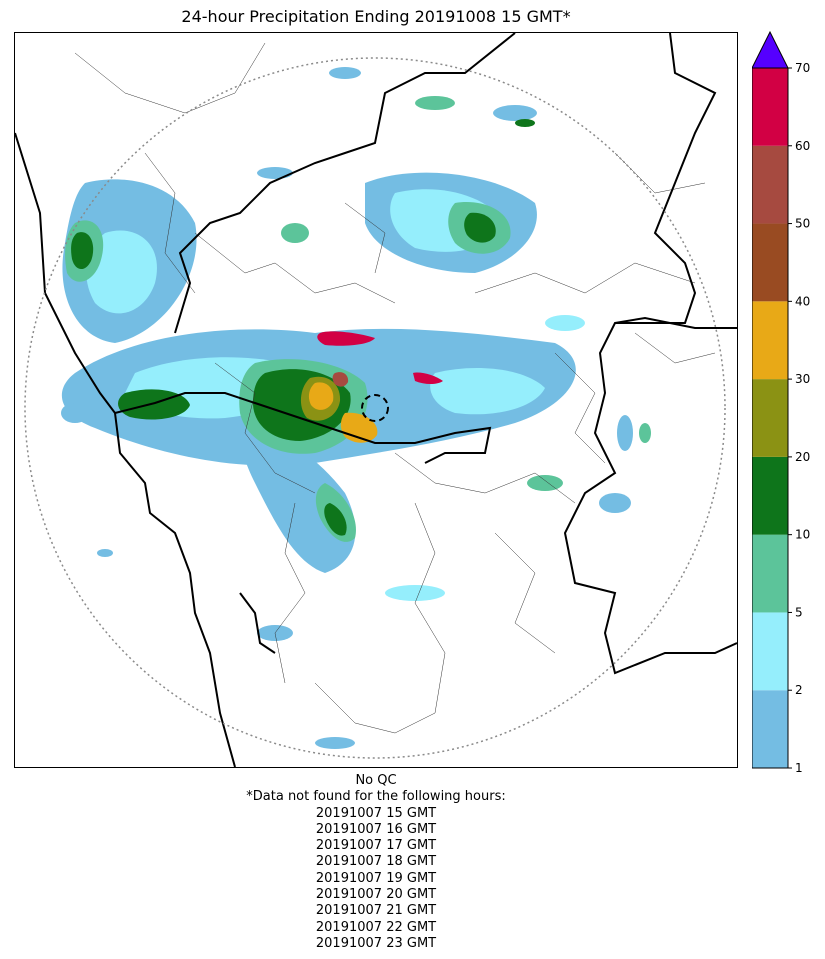  What do you see at coordinates (376, 829) in the screenshot?
I see `missing-hour: 20191007 16 GMT` at bounding box center [376, 829].